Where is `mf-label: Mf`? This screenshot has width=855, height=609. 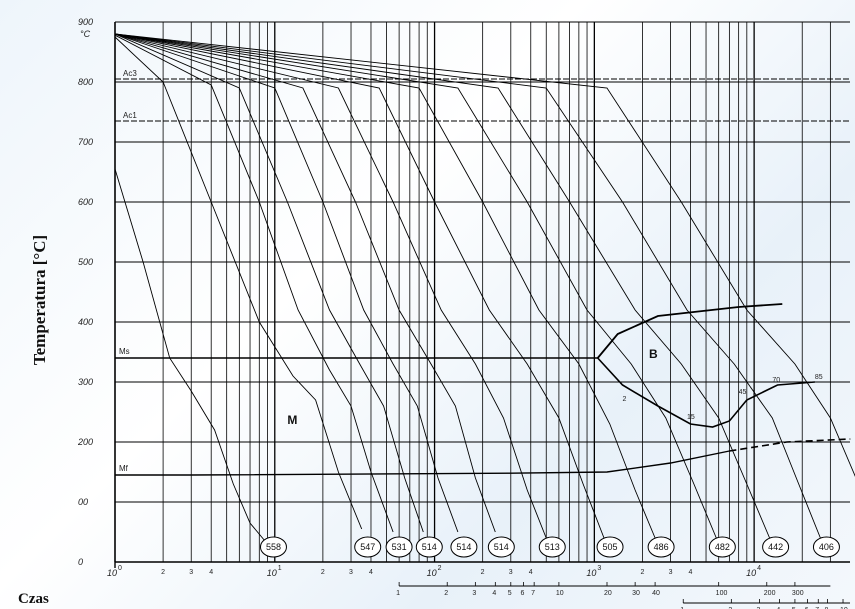 mf-label: Mf is located at coordinates (124, 468).